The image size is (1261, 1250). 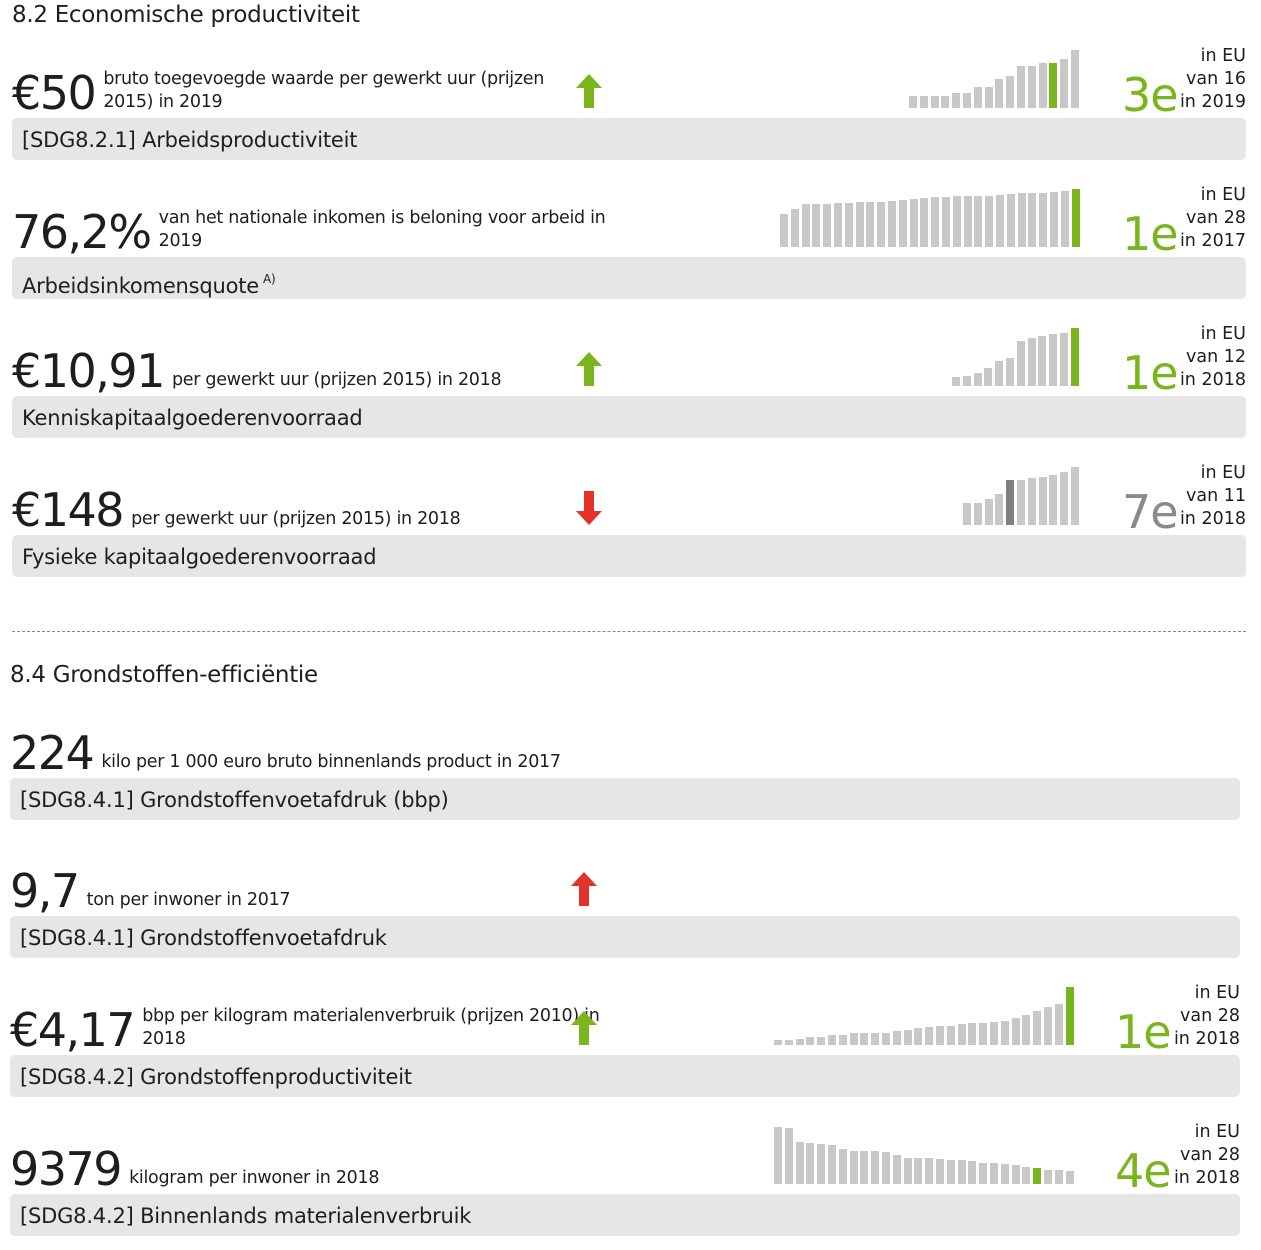 What do you see at coordinates (269, 279) in the screenshot?
I see `footnote-marker: A)` at bounding box center [269, 279].